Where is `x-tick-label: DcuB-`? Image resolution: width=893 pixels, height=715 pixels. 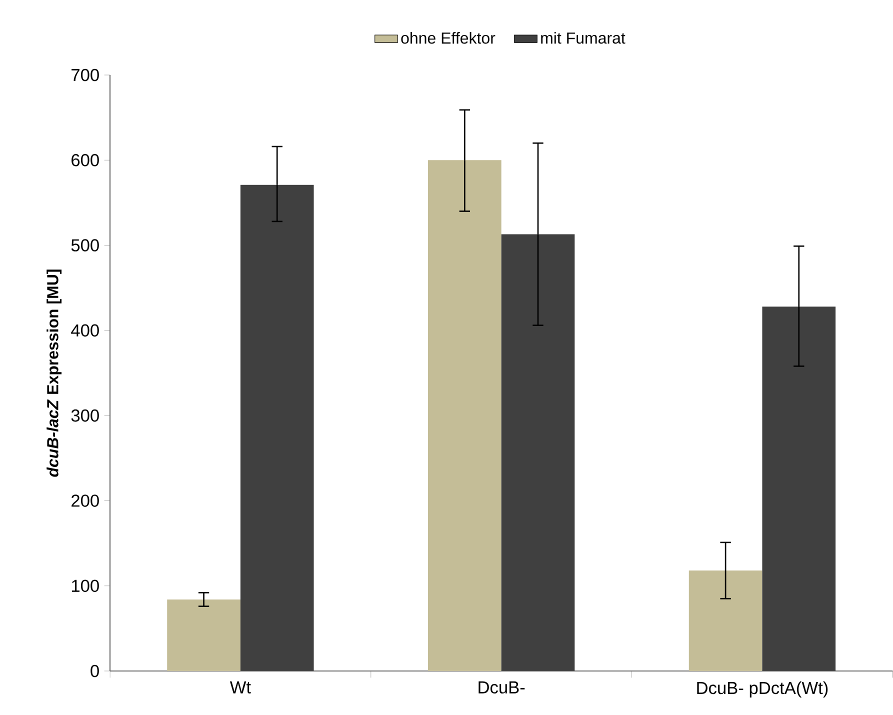
x-tick-label: DcuB- is located at coordinates (501, 687).